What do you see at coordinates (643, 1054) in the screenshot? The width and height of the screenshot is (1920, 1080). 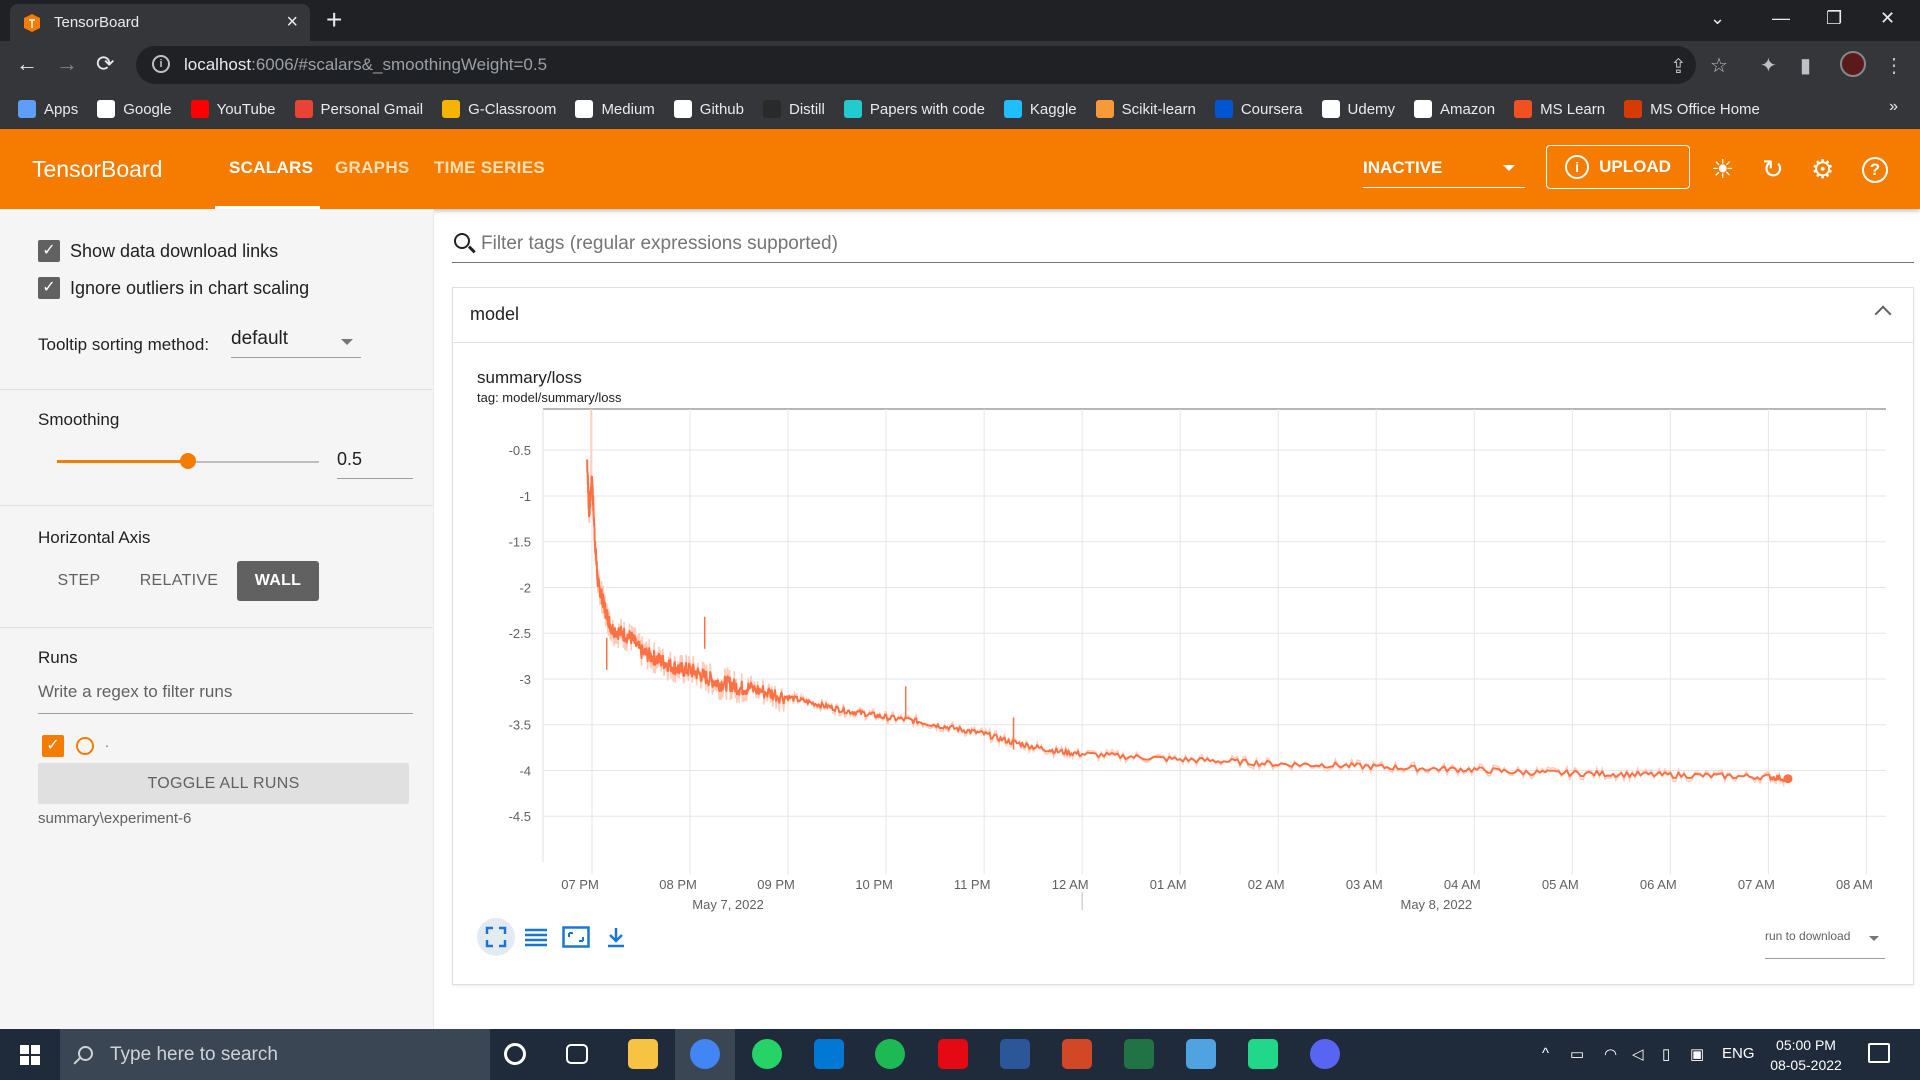 I see `file-explorer-icon` at bounding box center [643, 1054].